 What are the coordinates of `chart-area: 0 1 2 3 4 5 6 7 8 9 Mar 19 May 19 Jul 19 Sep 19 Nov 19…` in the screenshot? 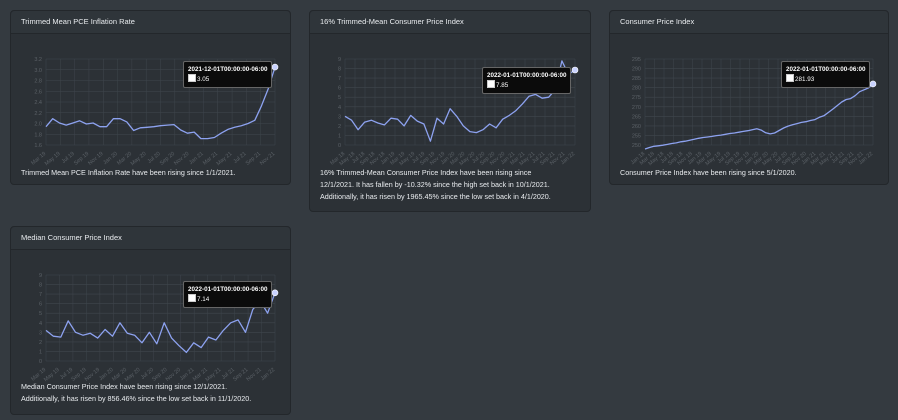 It's located at (151, 318).